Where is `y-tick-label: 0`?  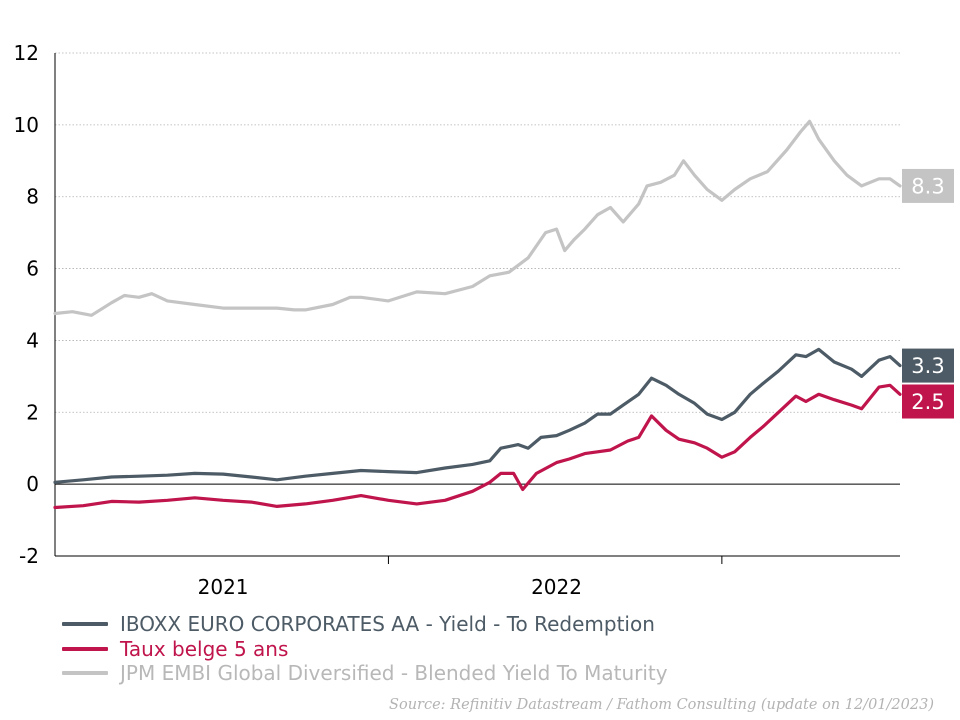
y-tick-label: 0 is located at coordinates (32, 484).